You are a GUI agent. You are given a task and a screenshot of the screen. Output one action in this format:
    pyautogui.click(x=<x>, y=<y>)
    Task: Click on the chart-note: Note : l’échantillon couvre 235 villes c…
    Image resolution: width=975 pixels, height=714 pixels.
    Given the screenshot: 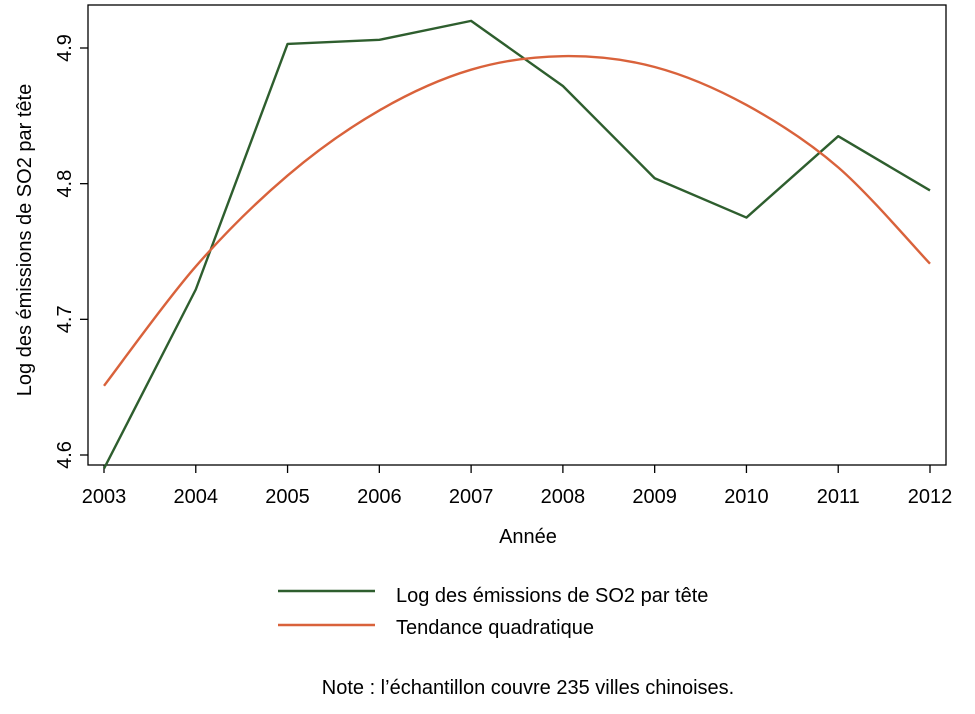 What is the action you would take?
    pyautogui.click(x=528, y=688)
    